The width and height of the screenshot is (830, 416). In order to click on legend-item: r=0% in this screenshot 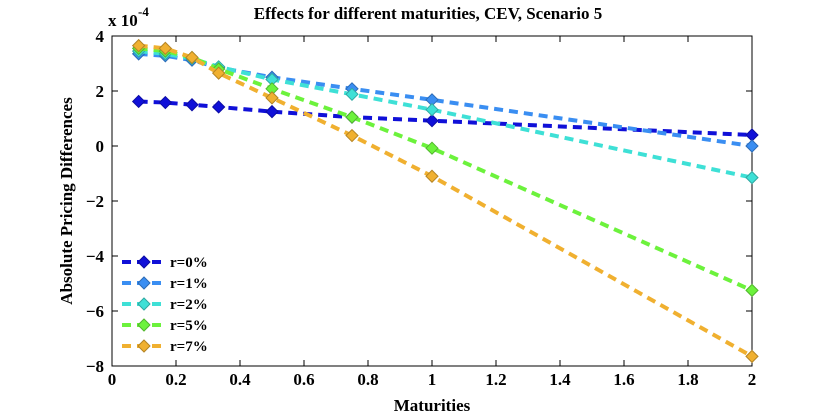, I will do `click(165, 263)`.